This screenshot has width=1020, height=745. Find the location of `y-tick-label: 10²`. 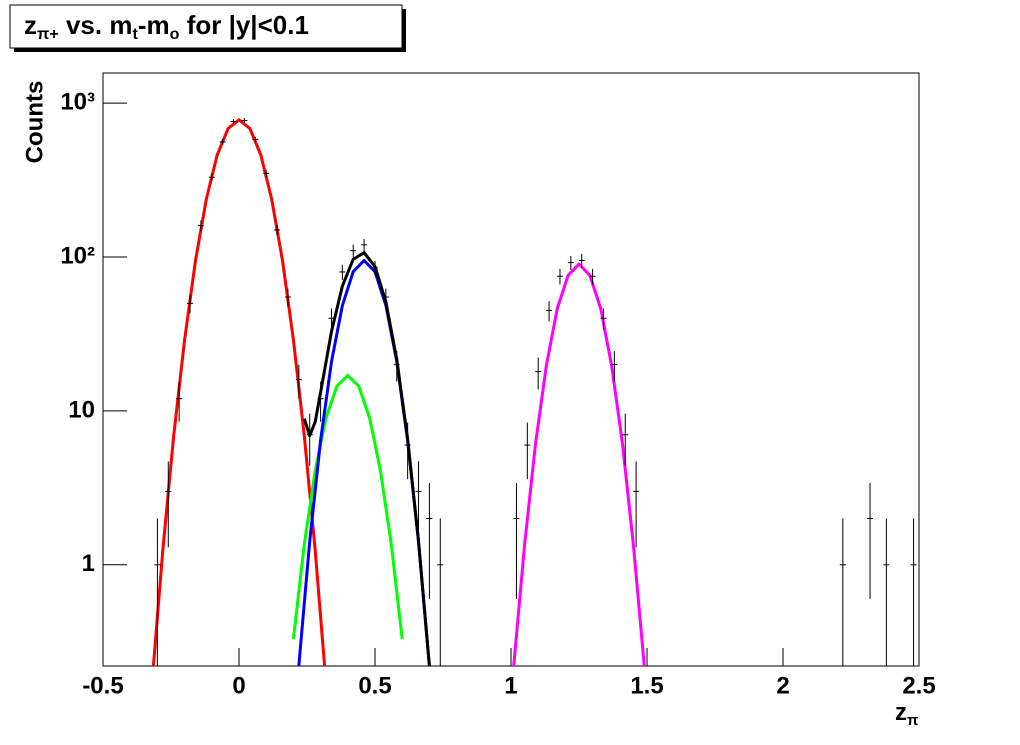

y-tick-label: 10² is located at coordinates (77, 255).